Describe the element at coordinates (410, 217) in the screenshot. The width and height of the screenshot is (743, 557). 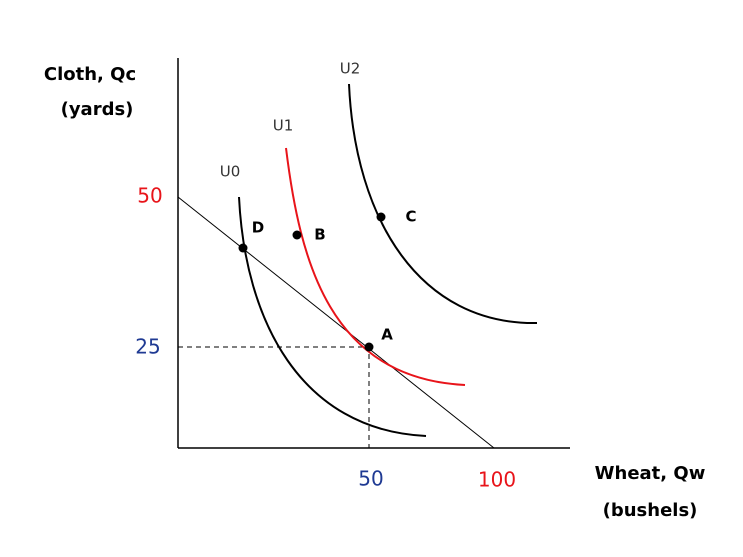
I see `point-label: C` at that location.